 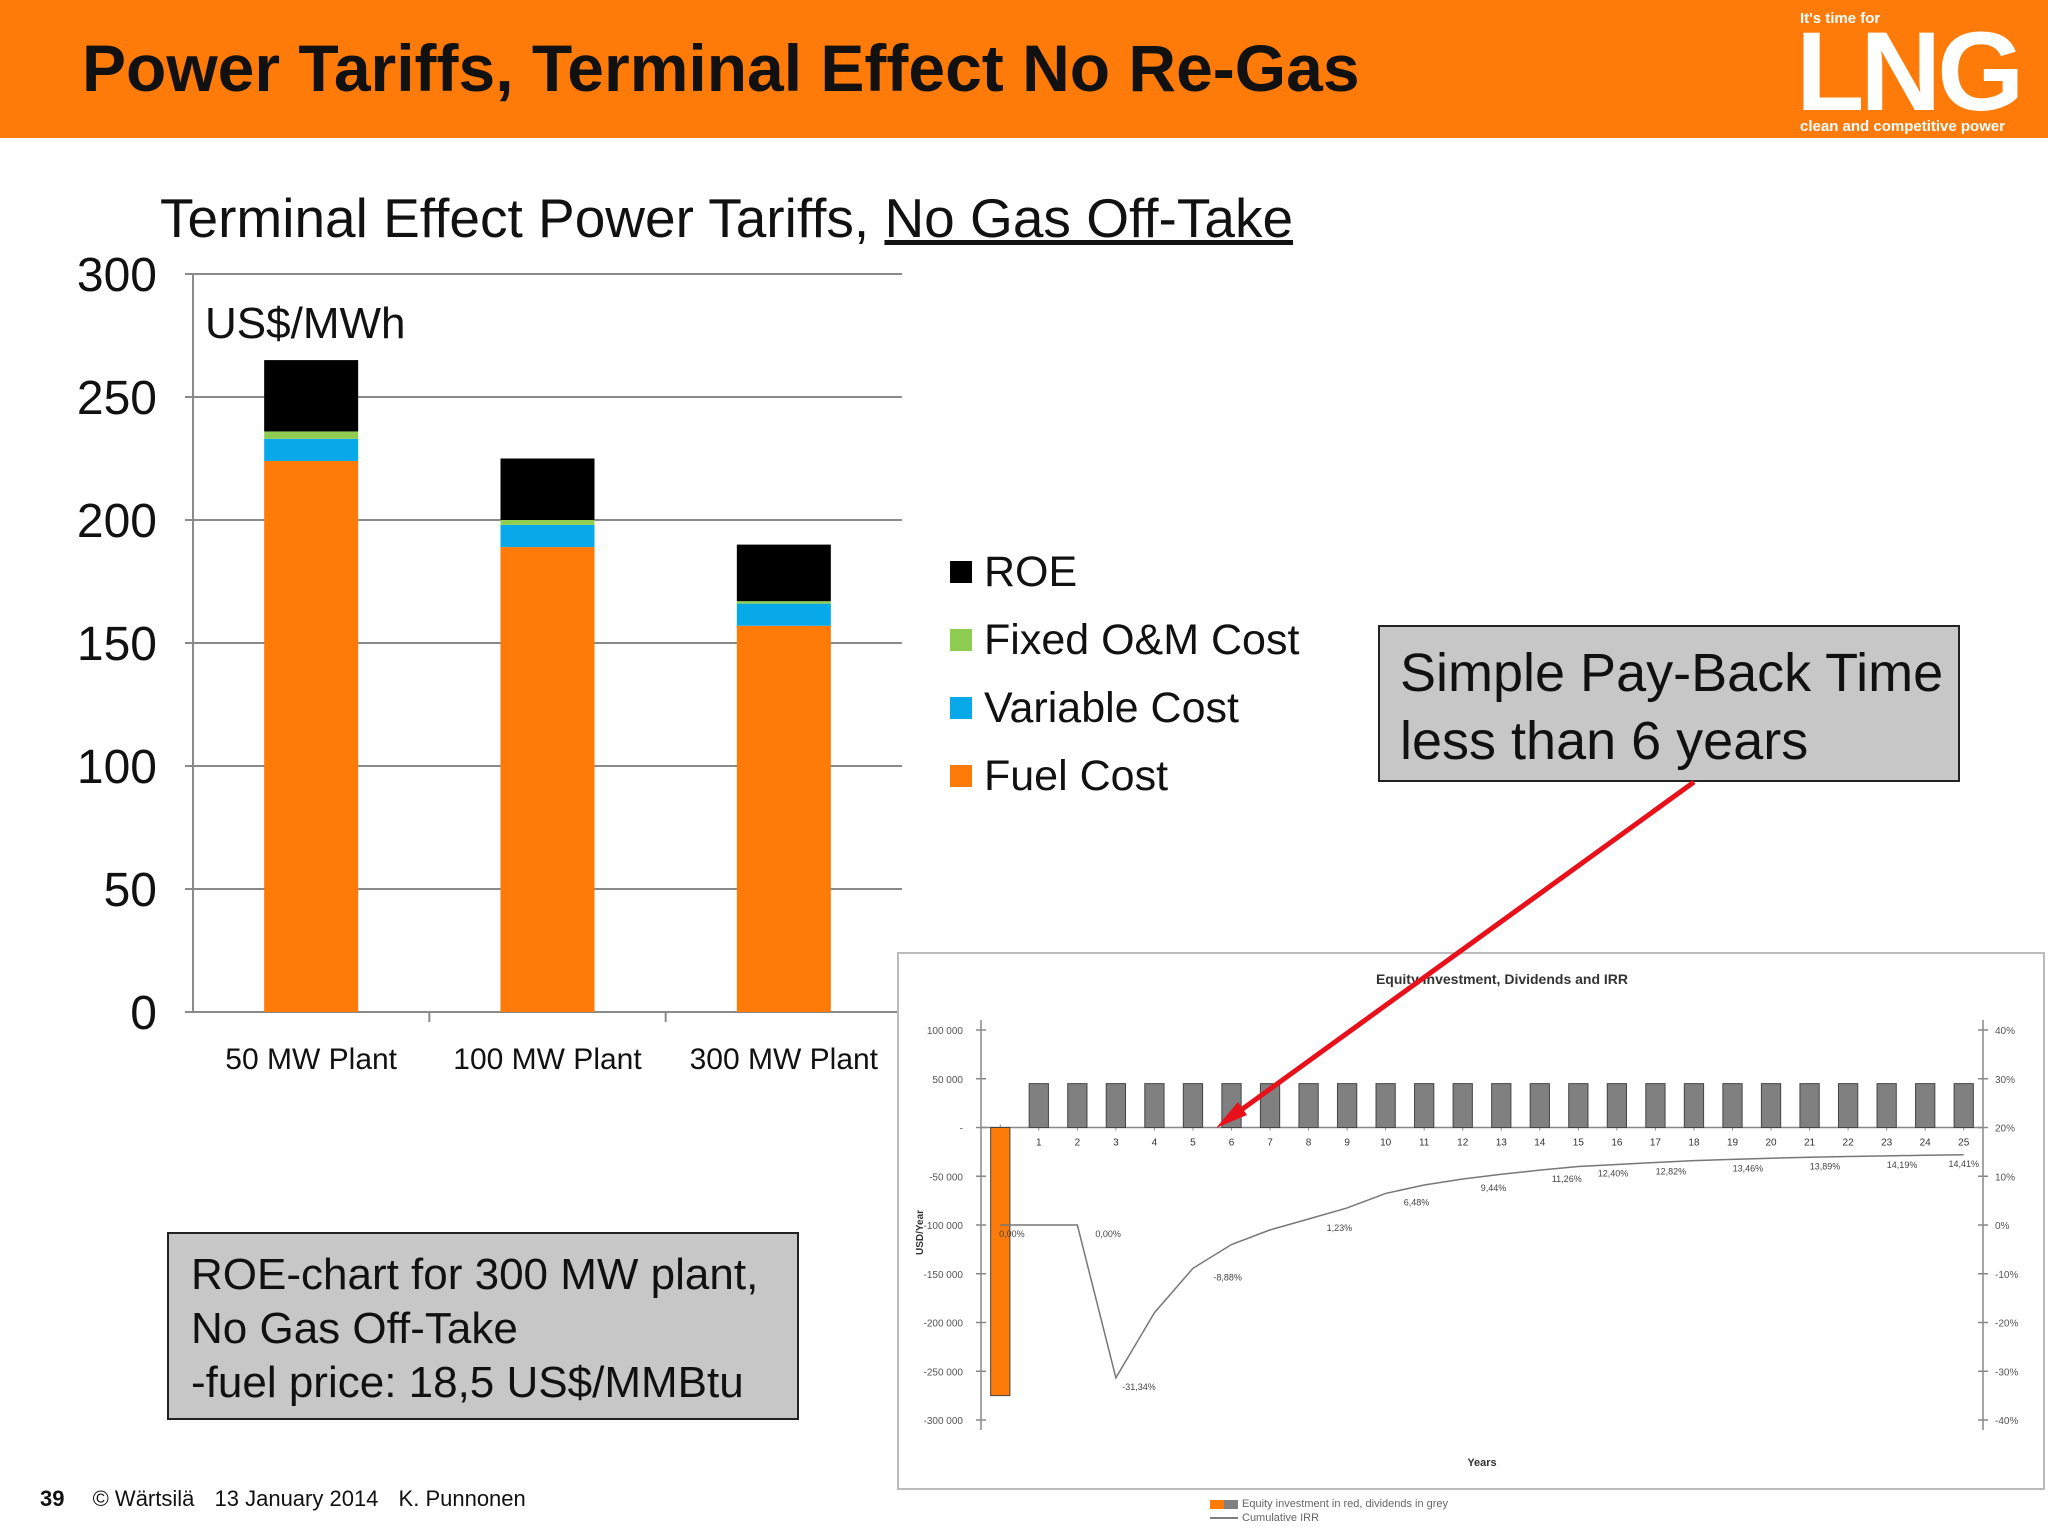 What do you see at coordinates (296, 1498) in the screenshot?
I see `footer-date: 13 January 2014` at bounding box center [296, 1498].